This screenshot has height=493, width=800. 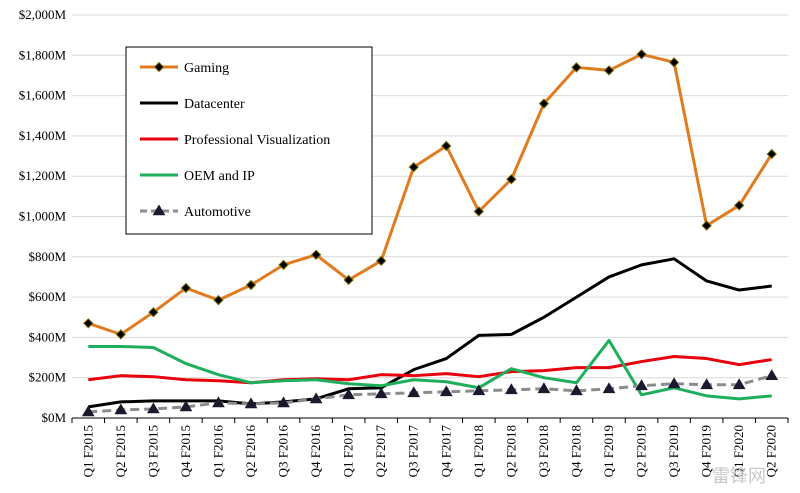 I want to click on legend-label-oem-and-ip: OEM and IP, so click(x=219, y=176).